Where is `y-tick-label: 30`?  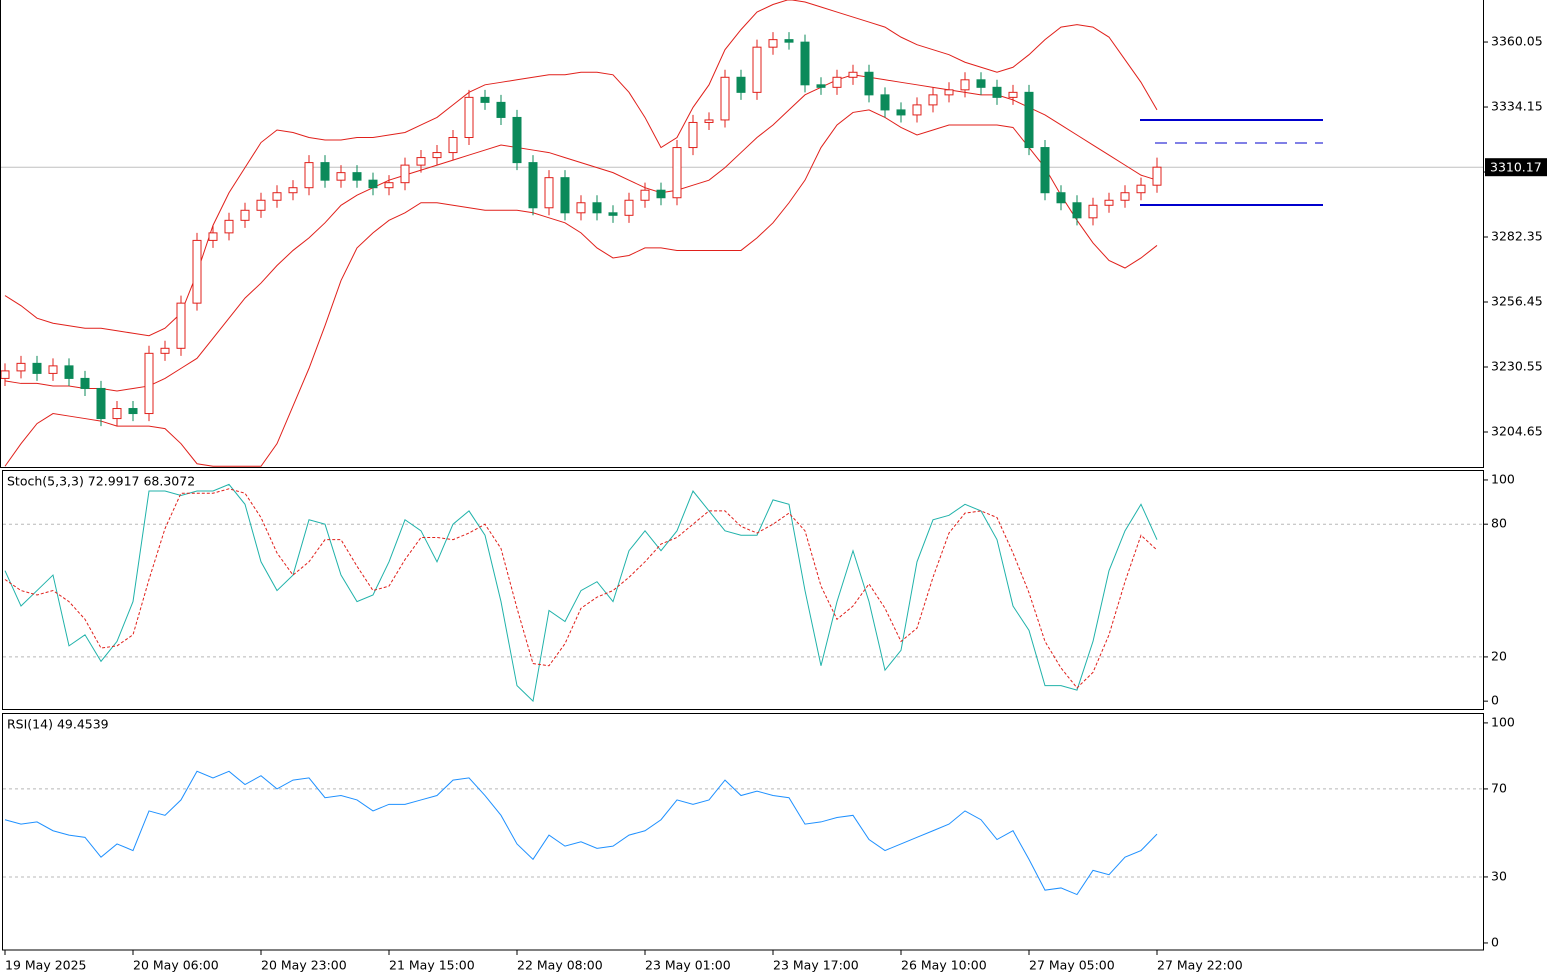
y-tick-label: 30 is located at coordinates (1499, 875).